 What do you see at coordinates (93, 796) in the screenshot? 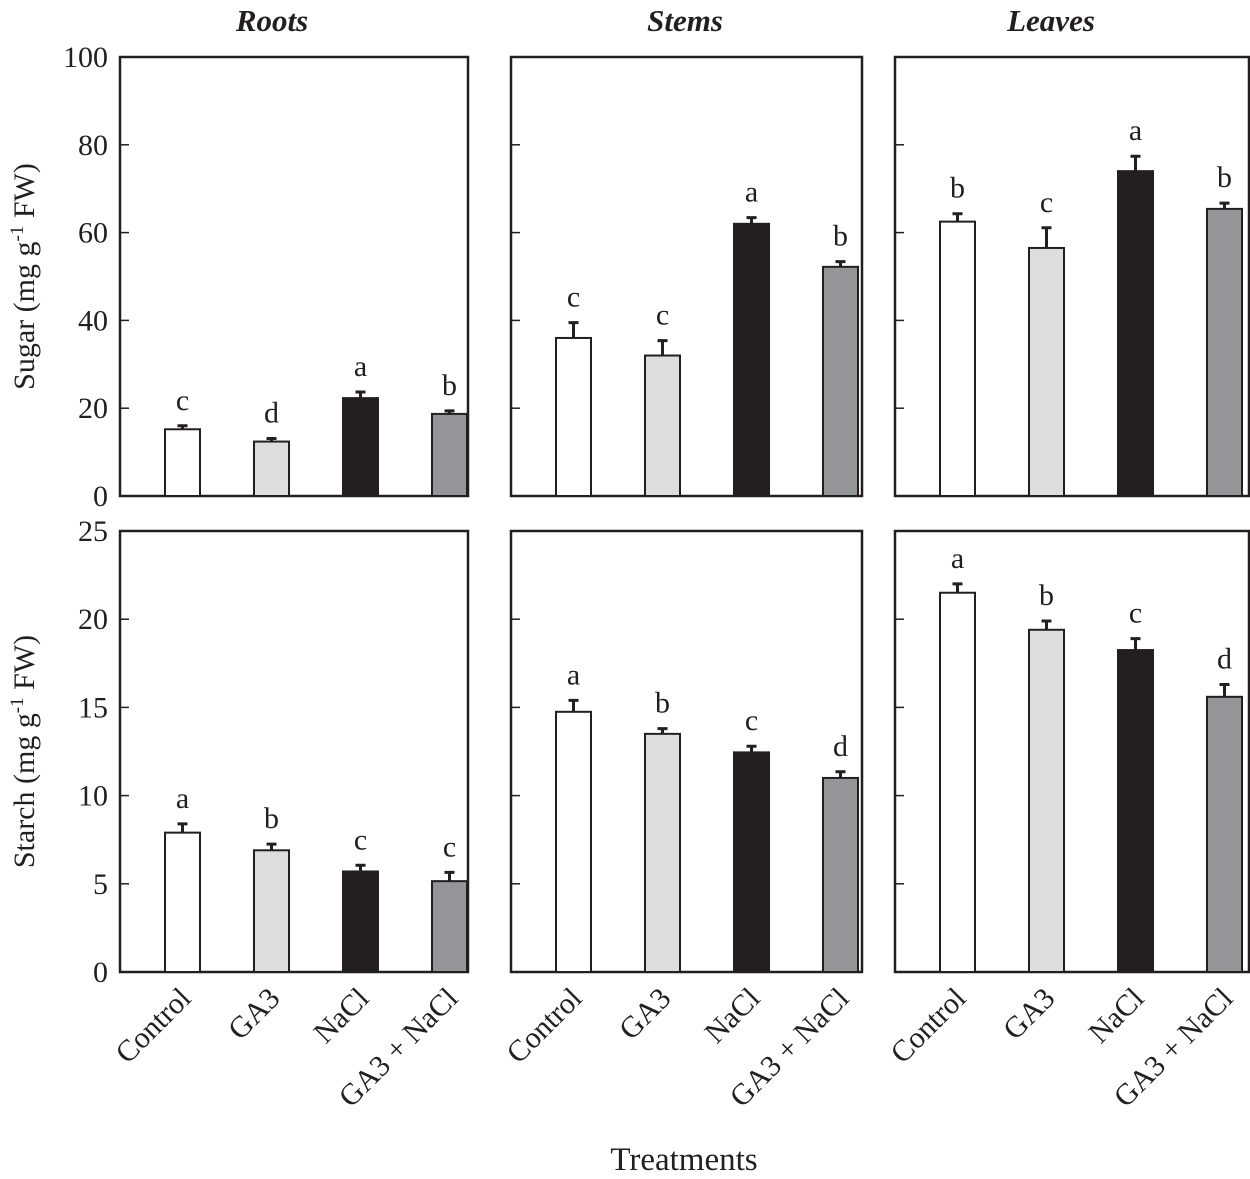
I see `y-tick-label: 10` at bounding box center [93, 796].